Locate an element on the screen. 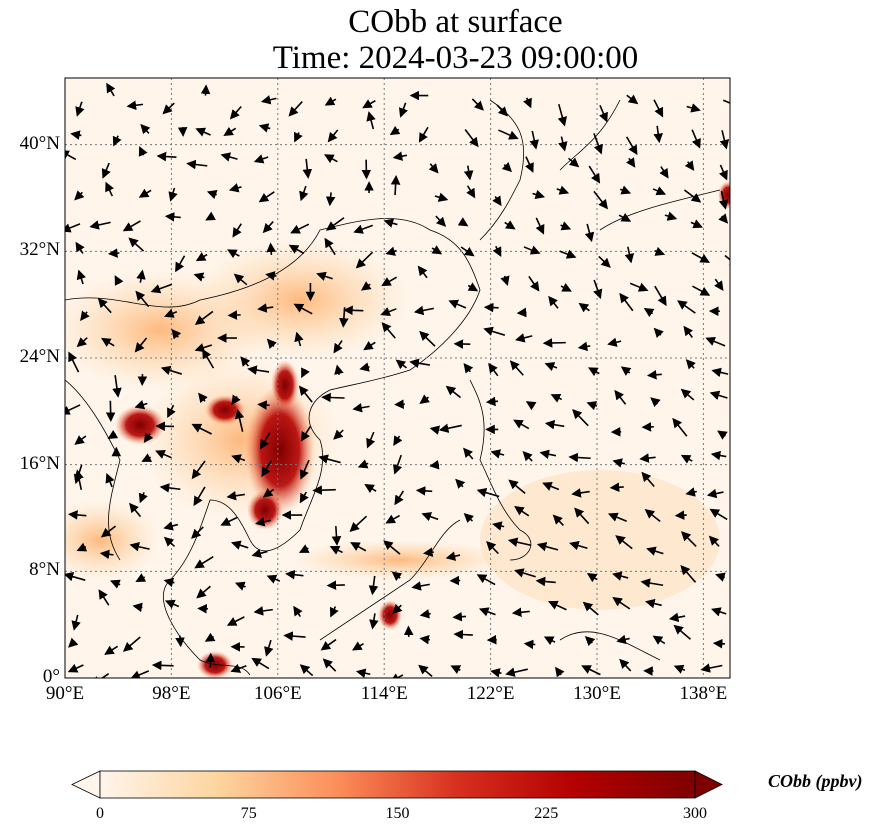 The image size is (887, 836). title-line-2: Time: 2024-03-23 09:00:00 is located at coordinates (455, 58).